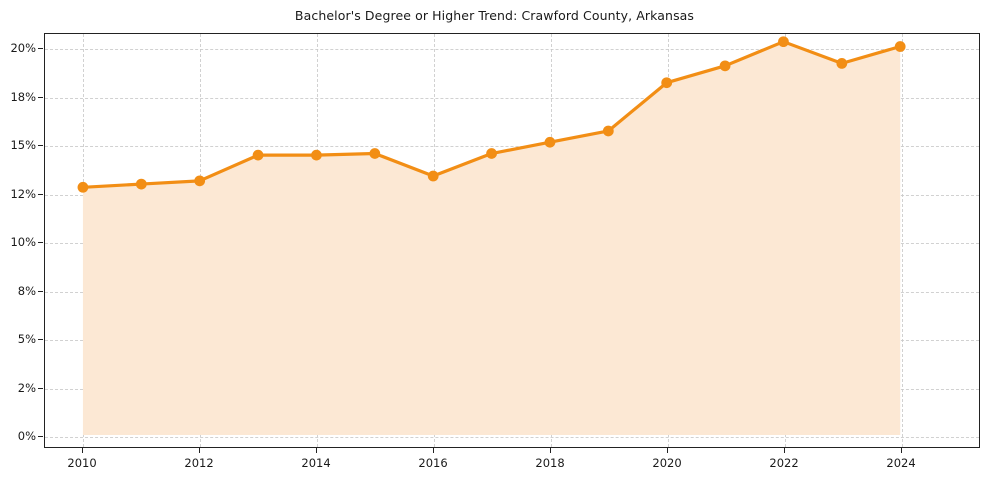 The image size is (989, 490). Describe the element at coordinates (512, 452) in the screenshot. I see `x-axis-tick-marks` at that location.